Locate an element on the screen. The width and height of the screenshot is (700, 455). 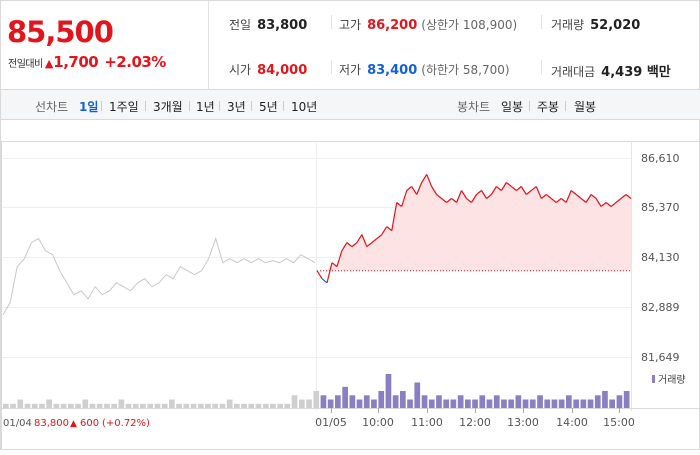
tab-1w: 1주일 is located at coordinates (124, 107).